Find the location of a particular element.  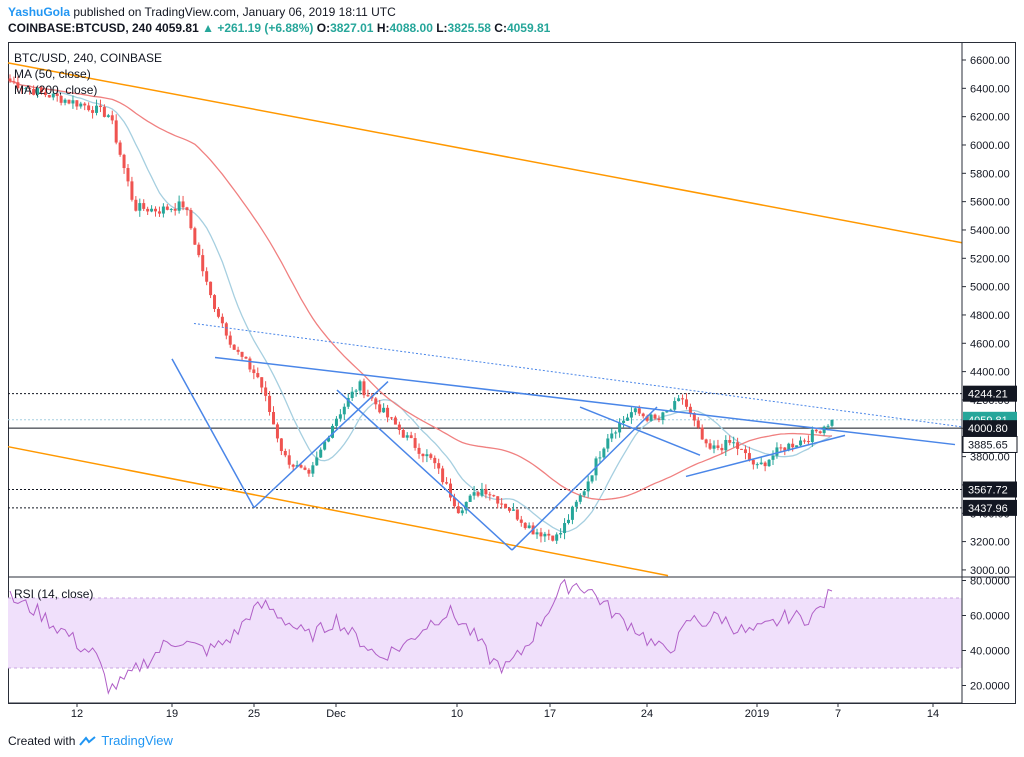

footer: Created with TradingView is located at coordinates (90, 740).